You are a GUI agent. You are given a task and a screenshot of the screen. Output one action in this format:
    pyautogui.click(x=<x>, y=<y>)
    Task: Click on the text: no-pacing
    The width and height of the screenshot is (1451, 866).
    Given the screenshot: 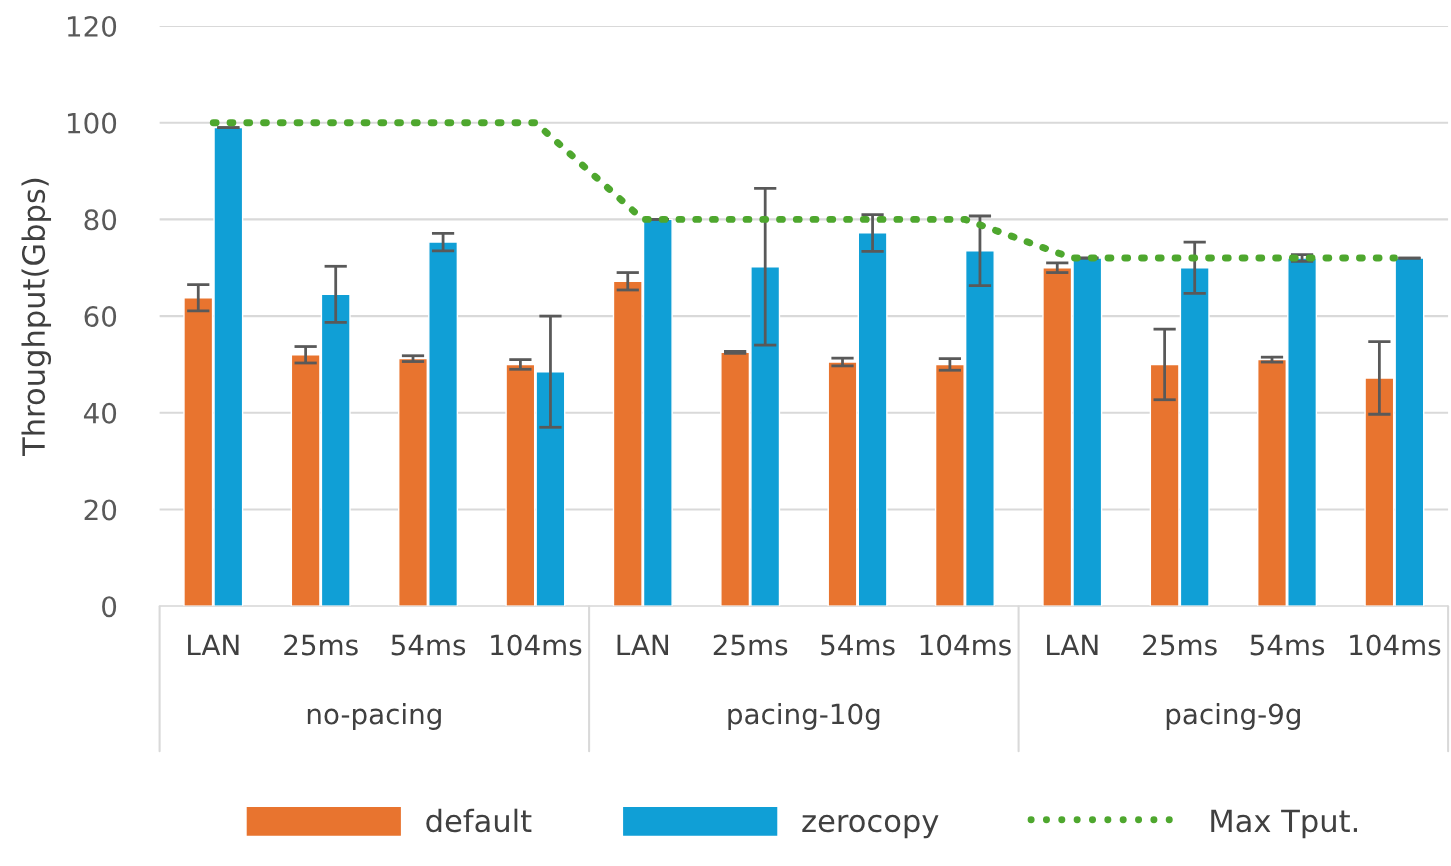 What is the action you would take?
    pyautogui.click(x=374, y=716)
    